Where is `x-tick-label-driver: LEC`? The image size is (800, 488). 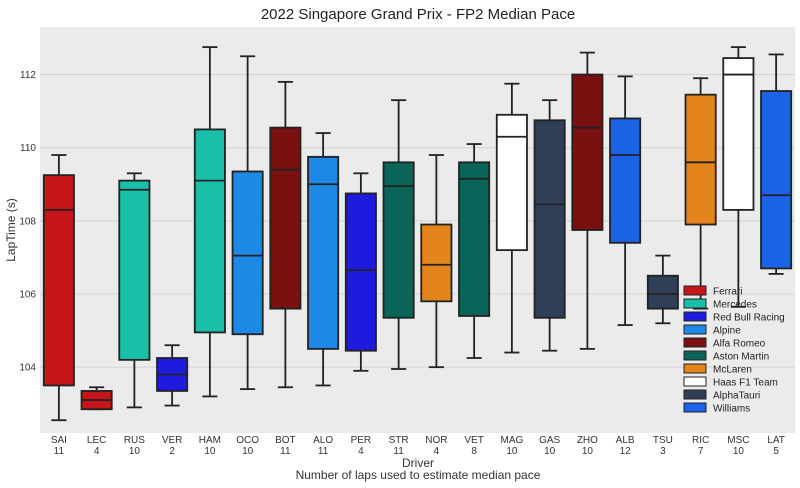
x-tick-label-driver: LEC is located at coordinates (96, 440).